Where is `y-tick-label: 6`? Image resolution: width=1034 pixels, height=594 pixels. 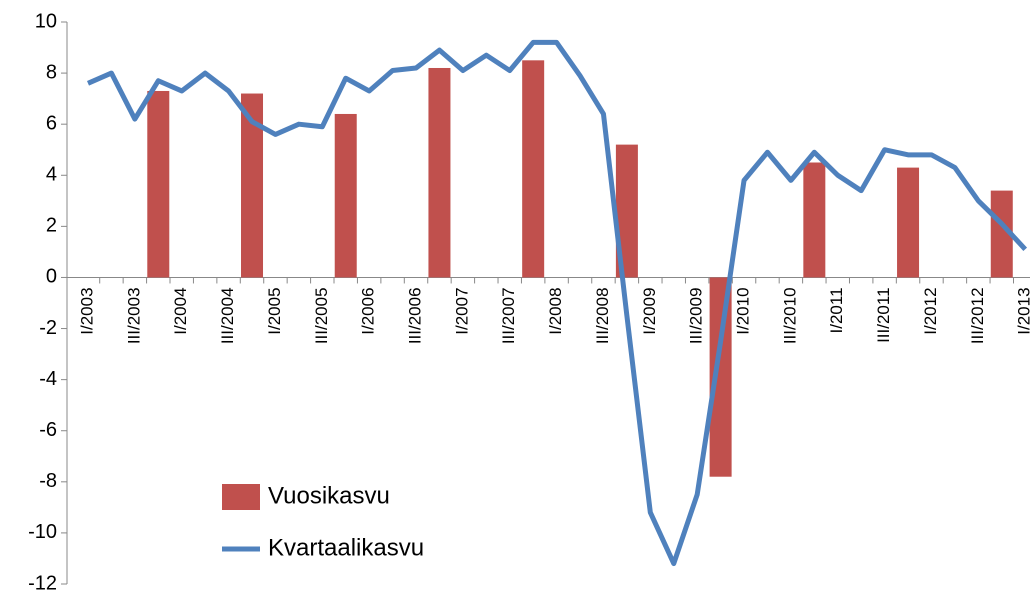
y-tick-label: 6 is located at coordinates (51, 123).